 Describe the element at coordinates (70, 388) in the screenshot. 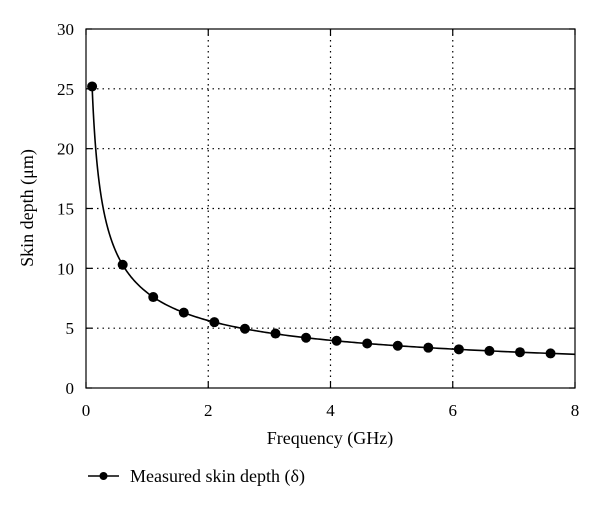

I see `y-tick-label-0: 0` at that location.